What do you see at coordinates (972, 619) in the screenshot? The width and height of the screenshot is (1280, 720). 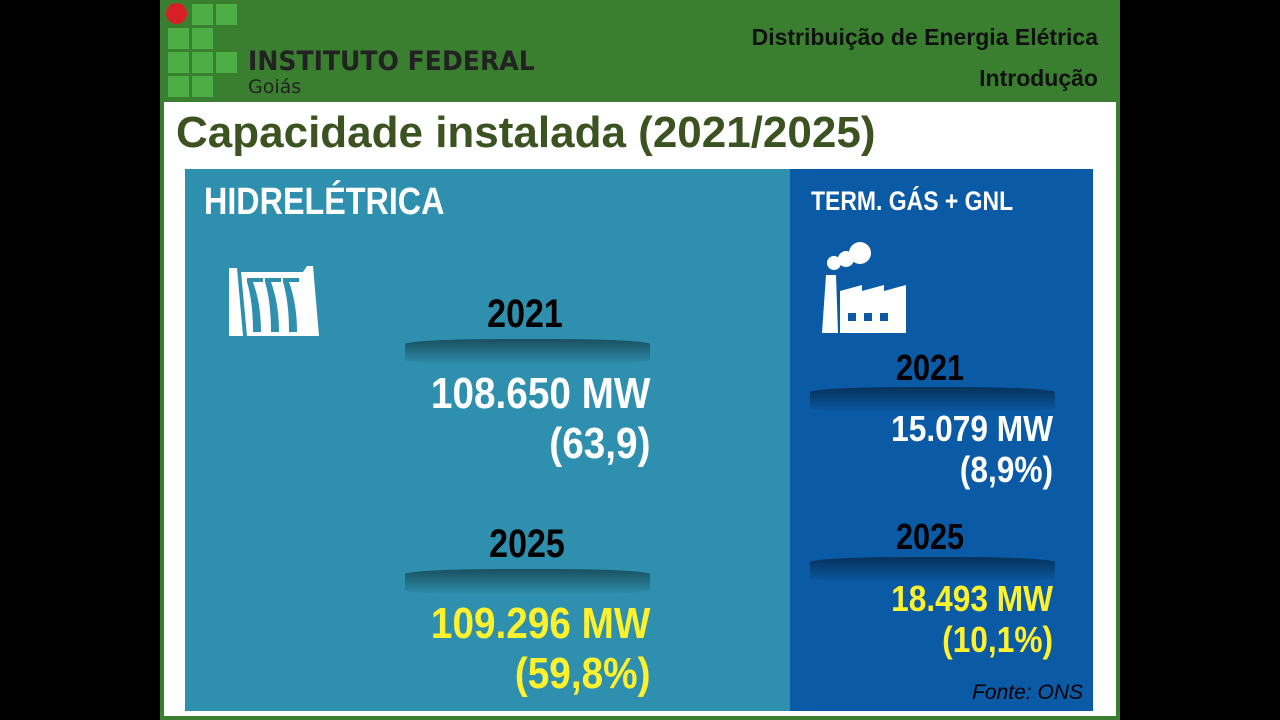 I see `gas-value-2025: 18.493 MW (10,1%)` at bounding box center [972, 619].